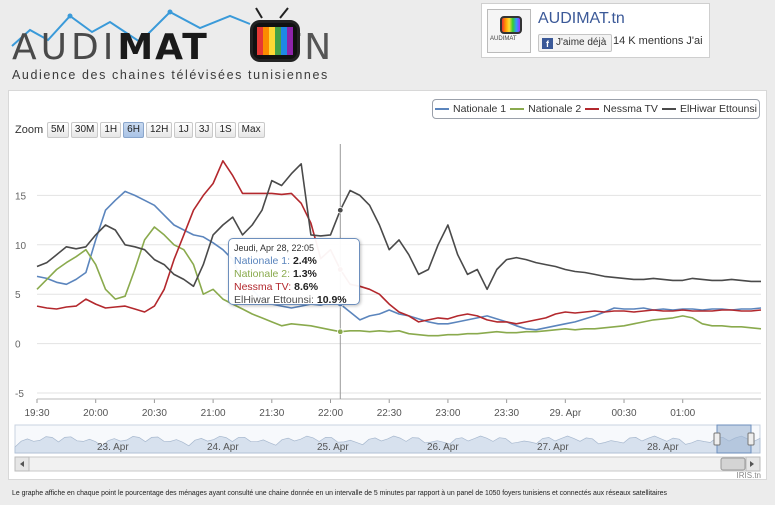 The image size is (775, 505). What do you see at coordinates (223, 447) in the screenshot?
I see `navigator-date-label: 24. Apr` at bounding box center [223, 447].